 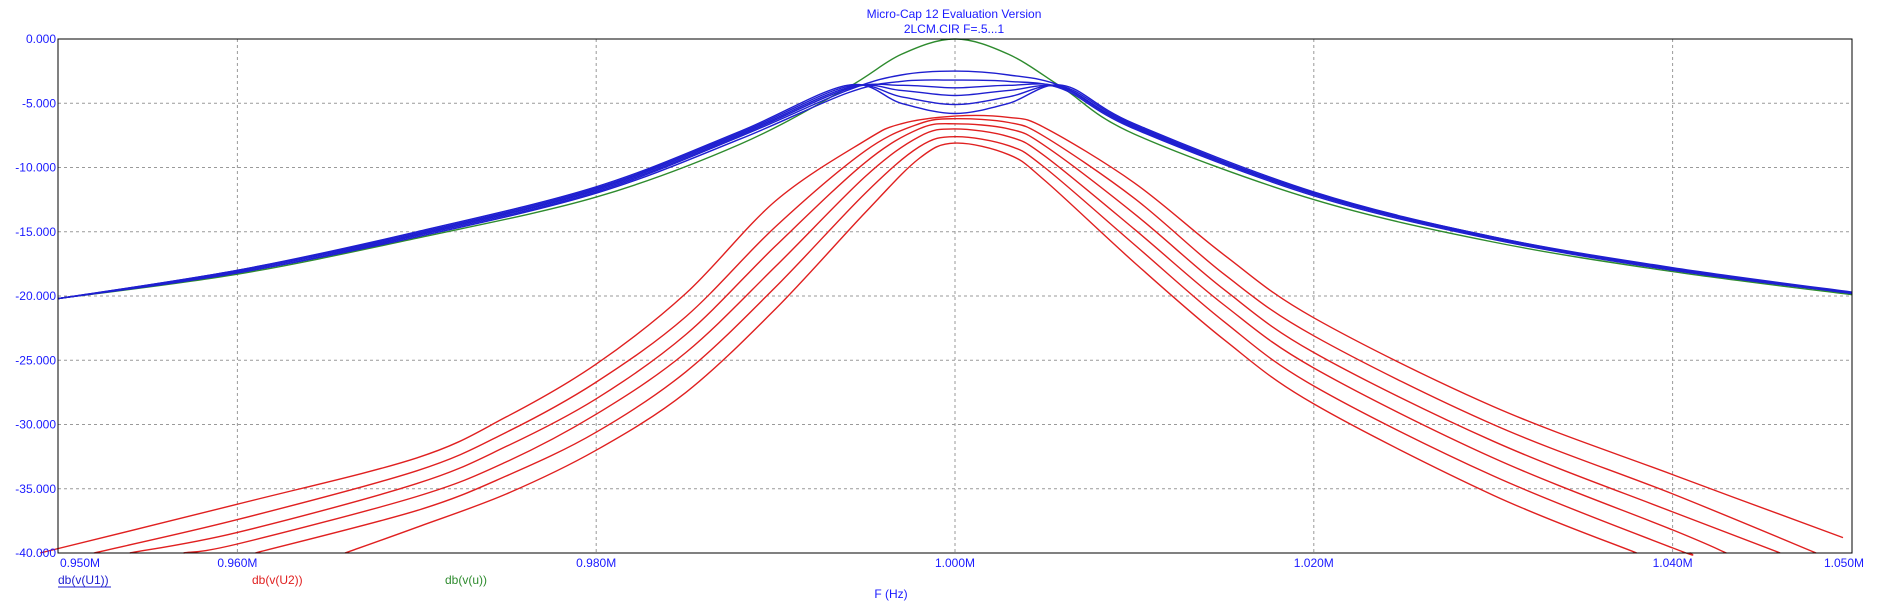 I want to click on chart-subtitle: 2LCM.CIR F=.5...1, so click(x=954, y=29).